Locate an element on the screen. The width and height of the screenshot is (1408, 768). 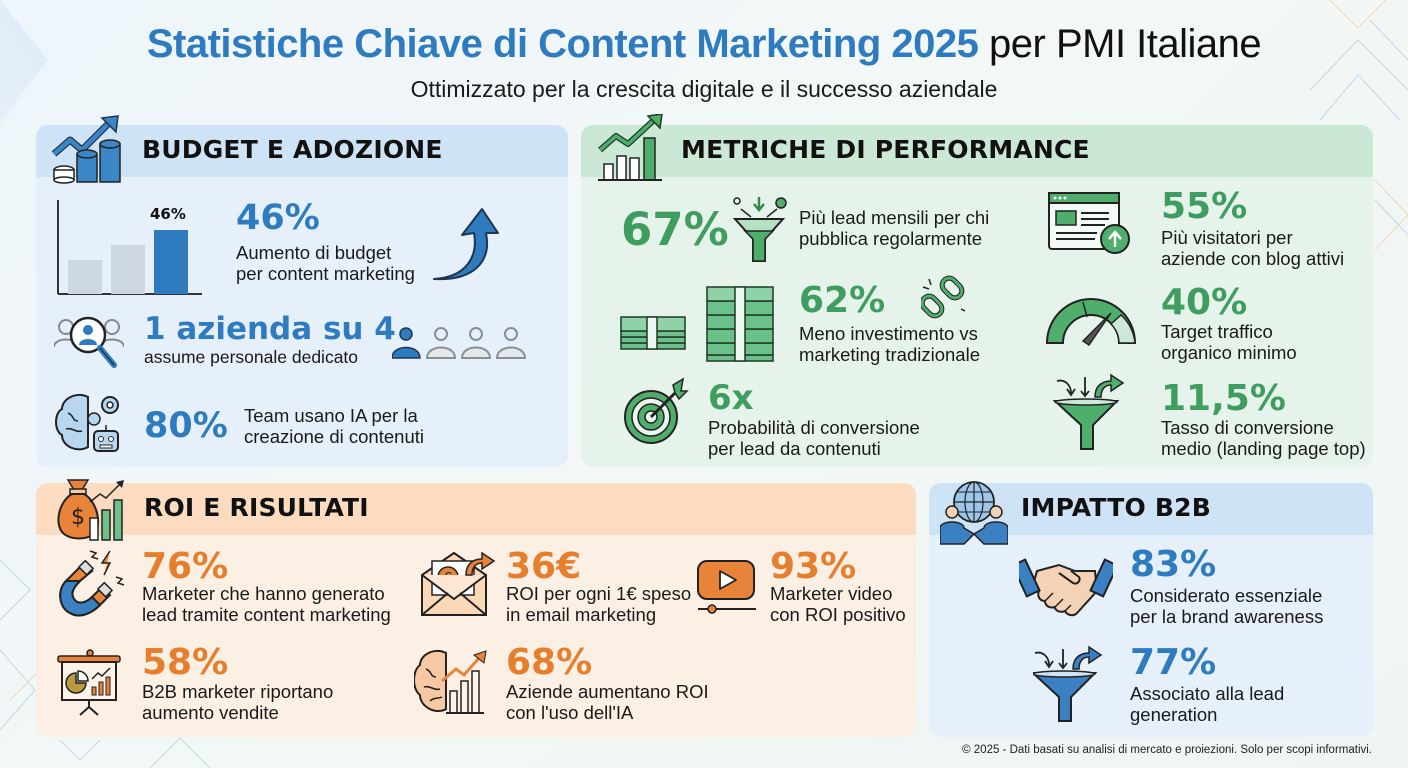
global-business-icon is located at coordinates (974, 513).